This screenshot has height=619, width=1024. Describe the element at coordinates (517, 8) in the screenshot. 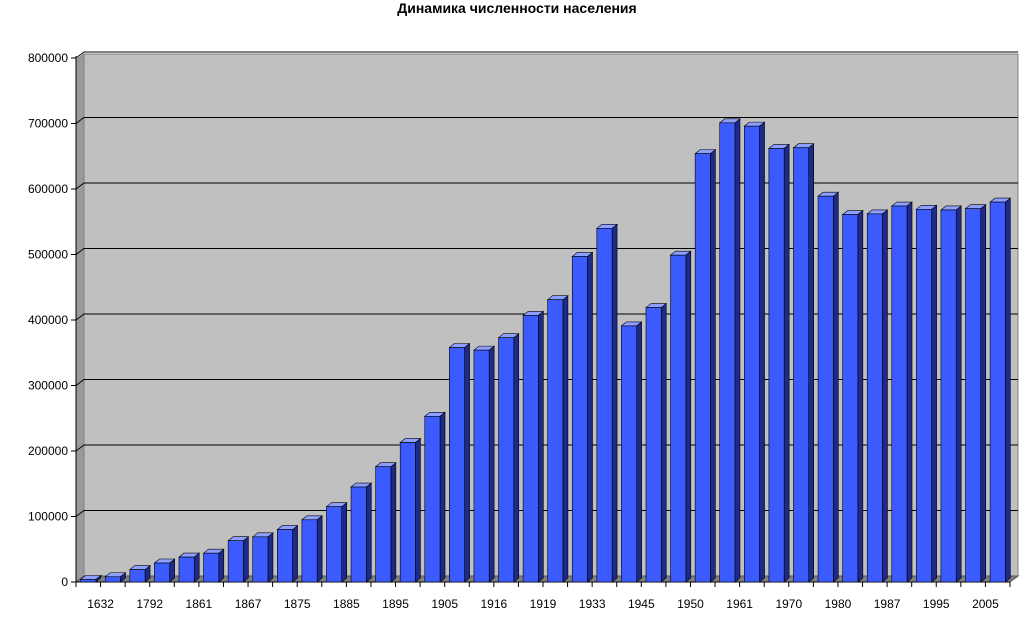

I see `chart-title: Динамика численности населения` at that location.